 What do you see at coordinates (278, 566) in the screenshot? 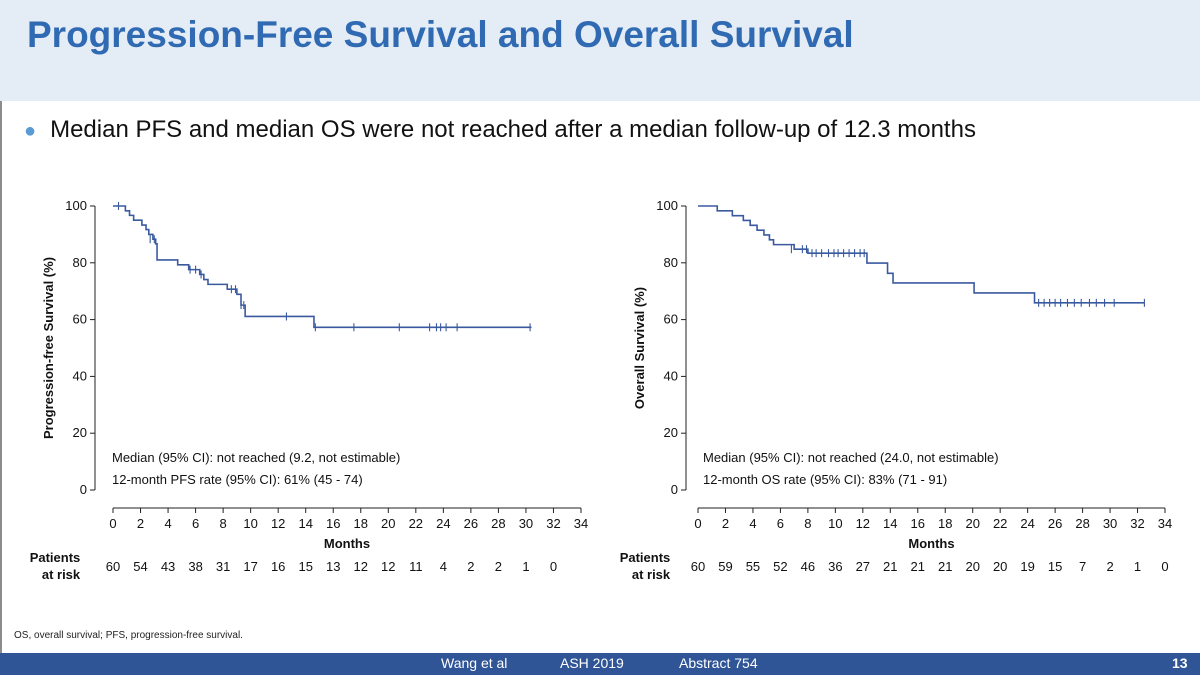
I see `chart1-at-risk-count: 16` at bounding box center [278, 566].